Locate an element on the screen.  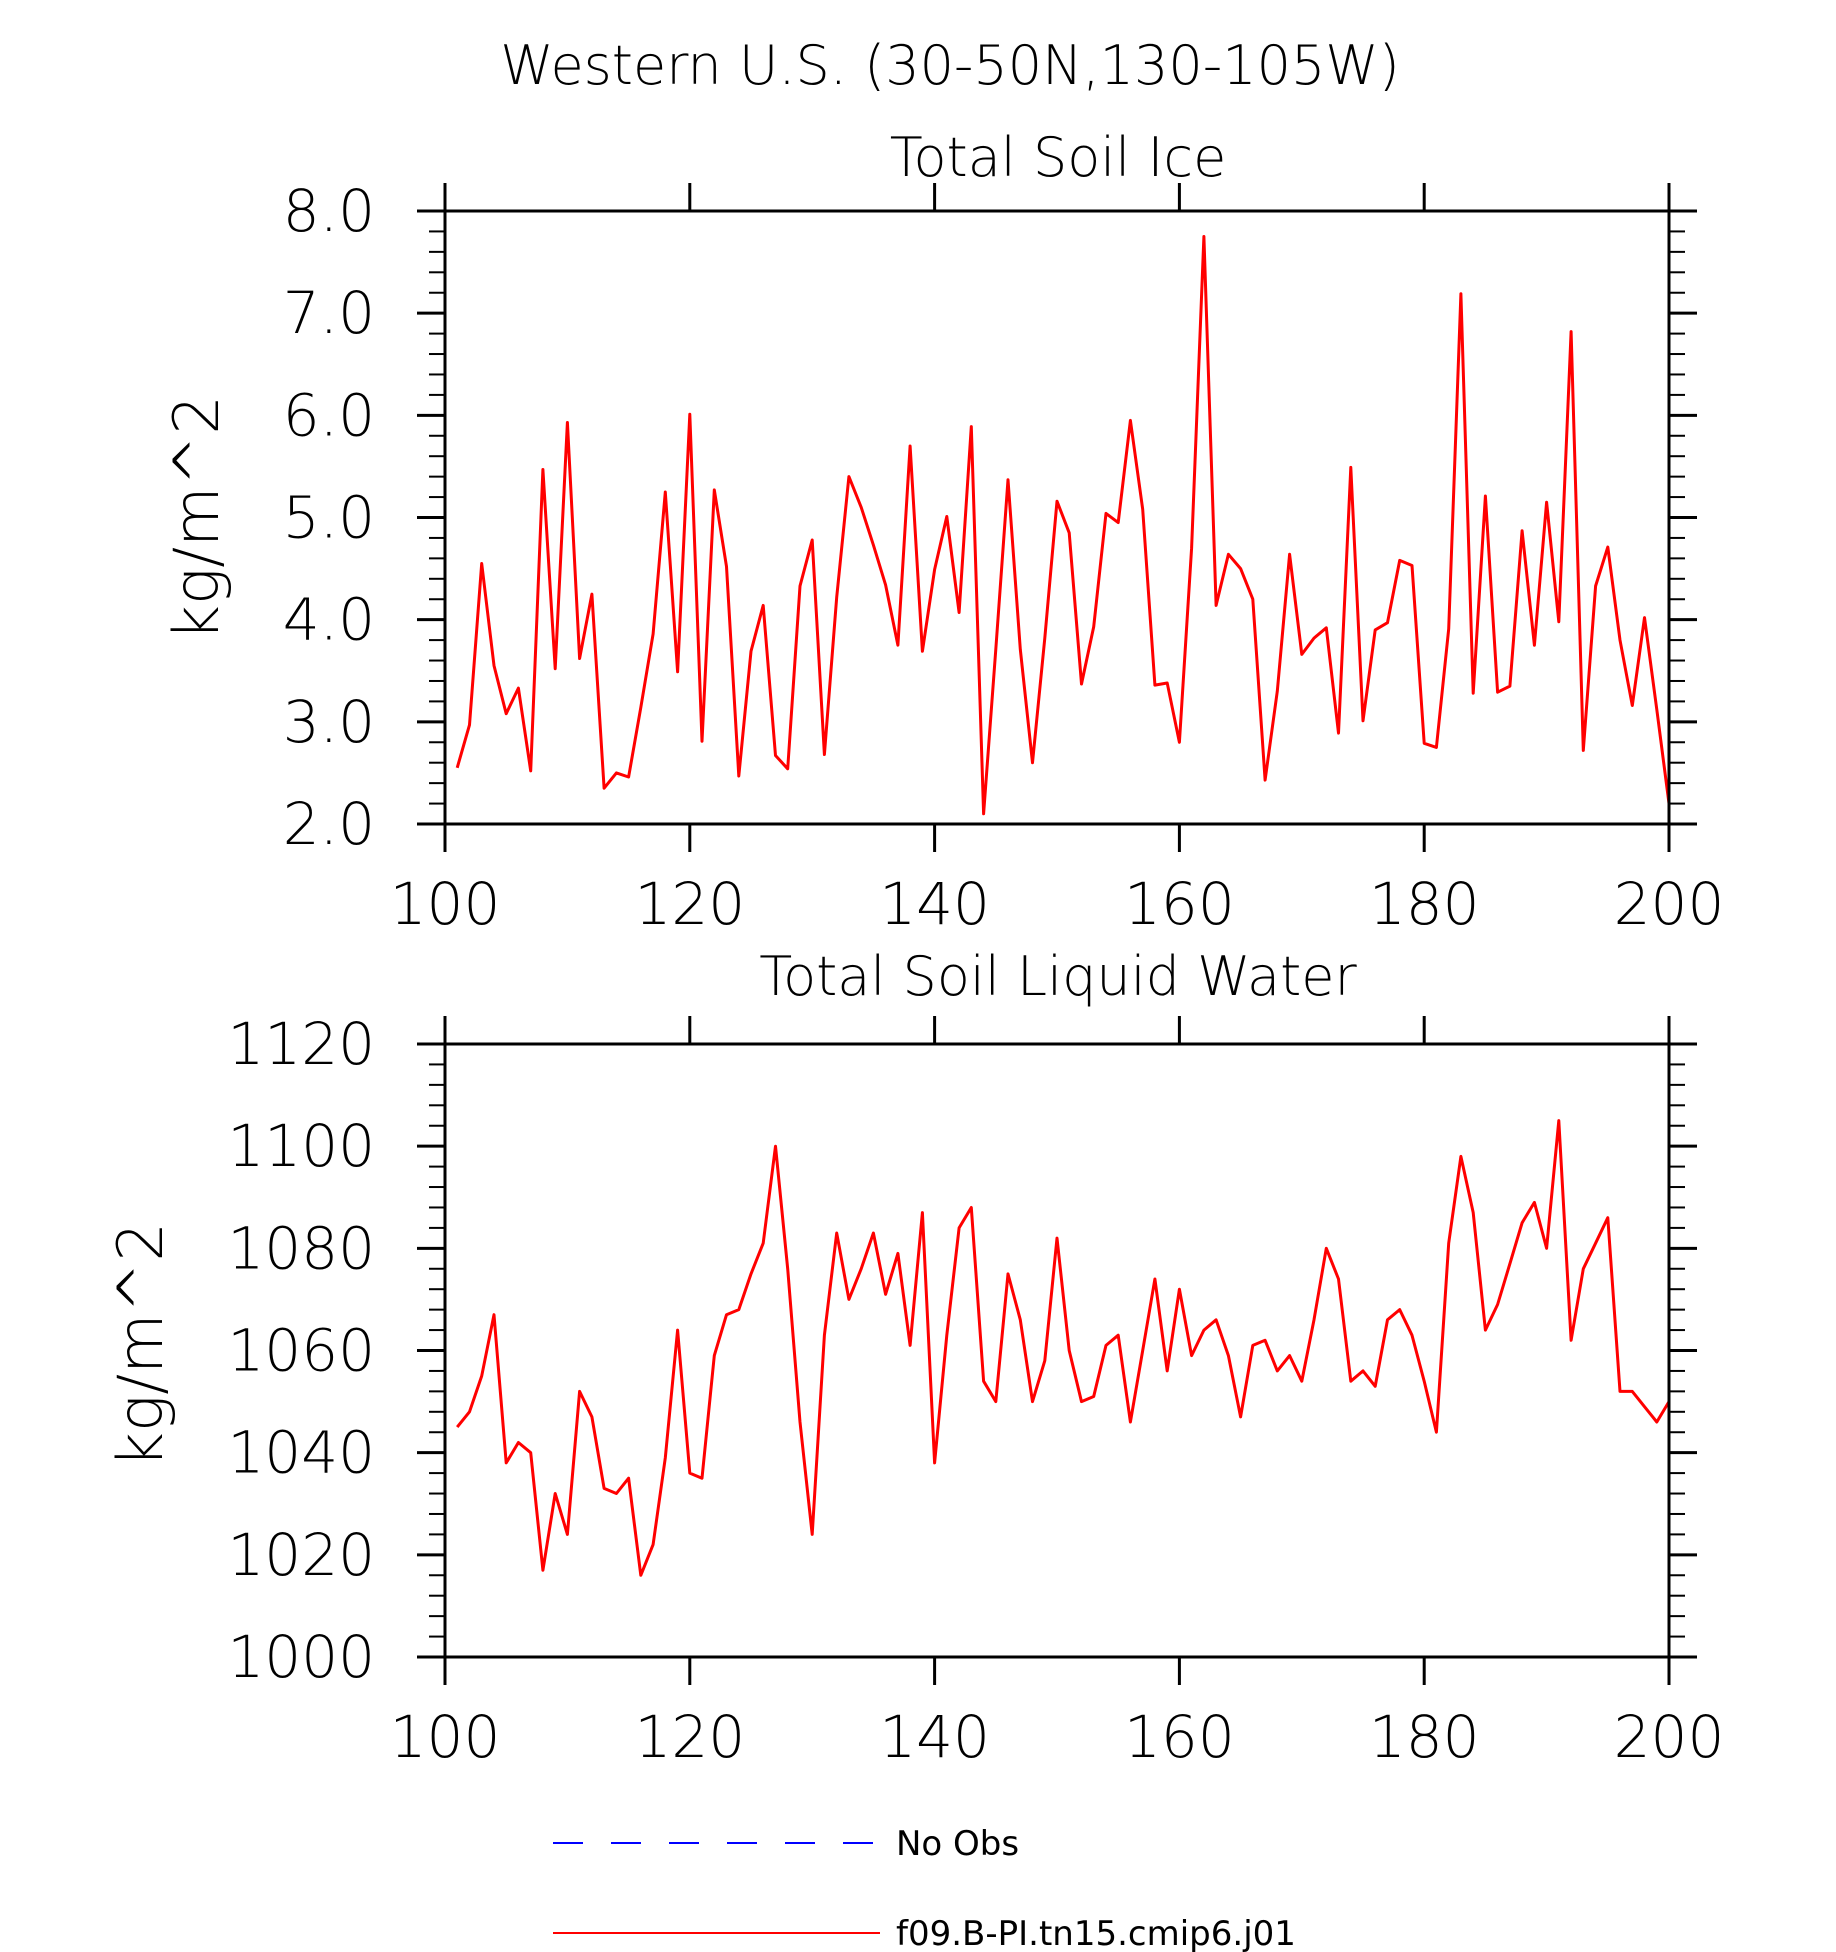
legend-label: No Obs is located at coordinates (957, 1844).